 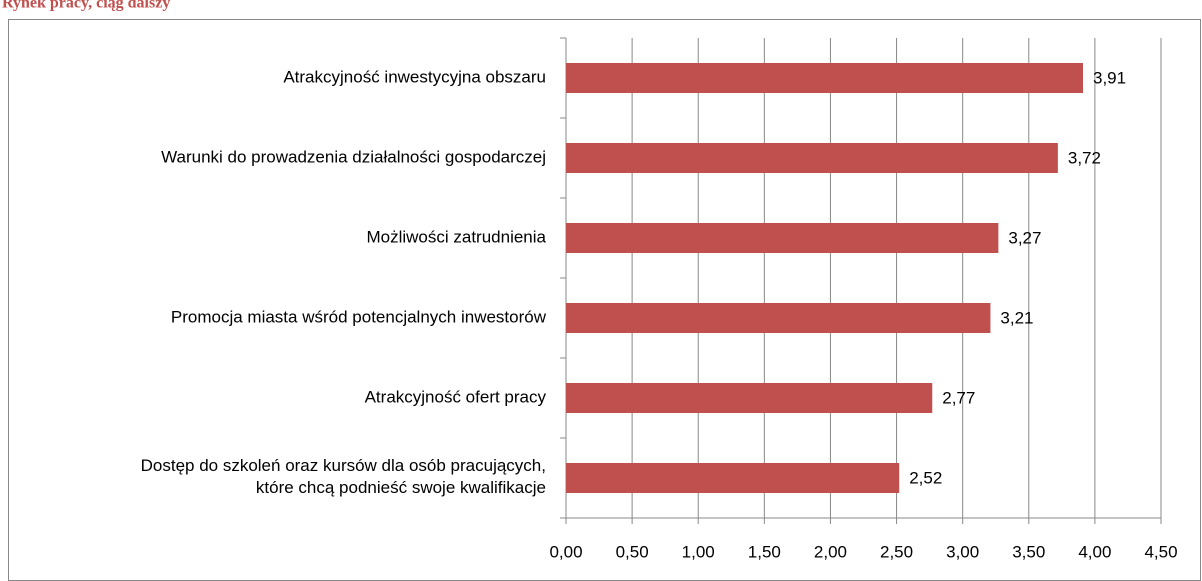 What do you see at coordinates (1109, 77) in the screenshot?
I see `value-label: 3,91` at bounding box center [1109, 77].